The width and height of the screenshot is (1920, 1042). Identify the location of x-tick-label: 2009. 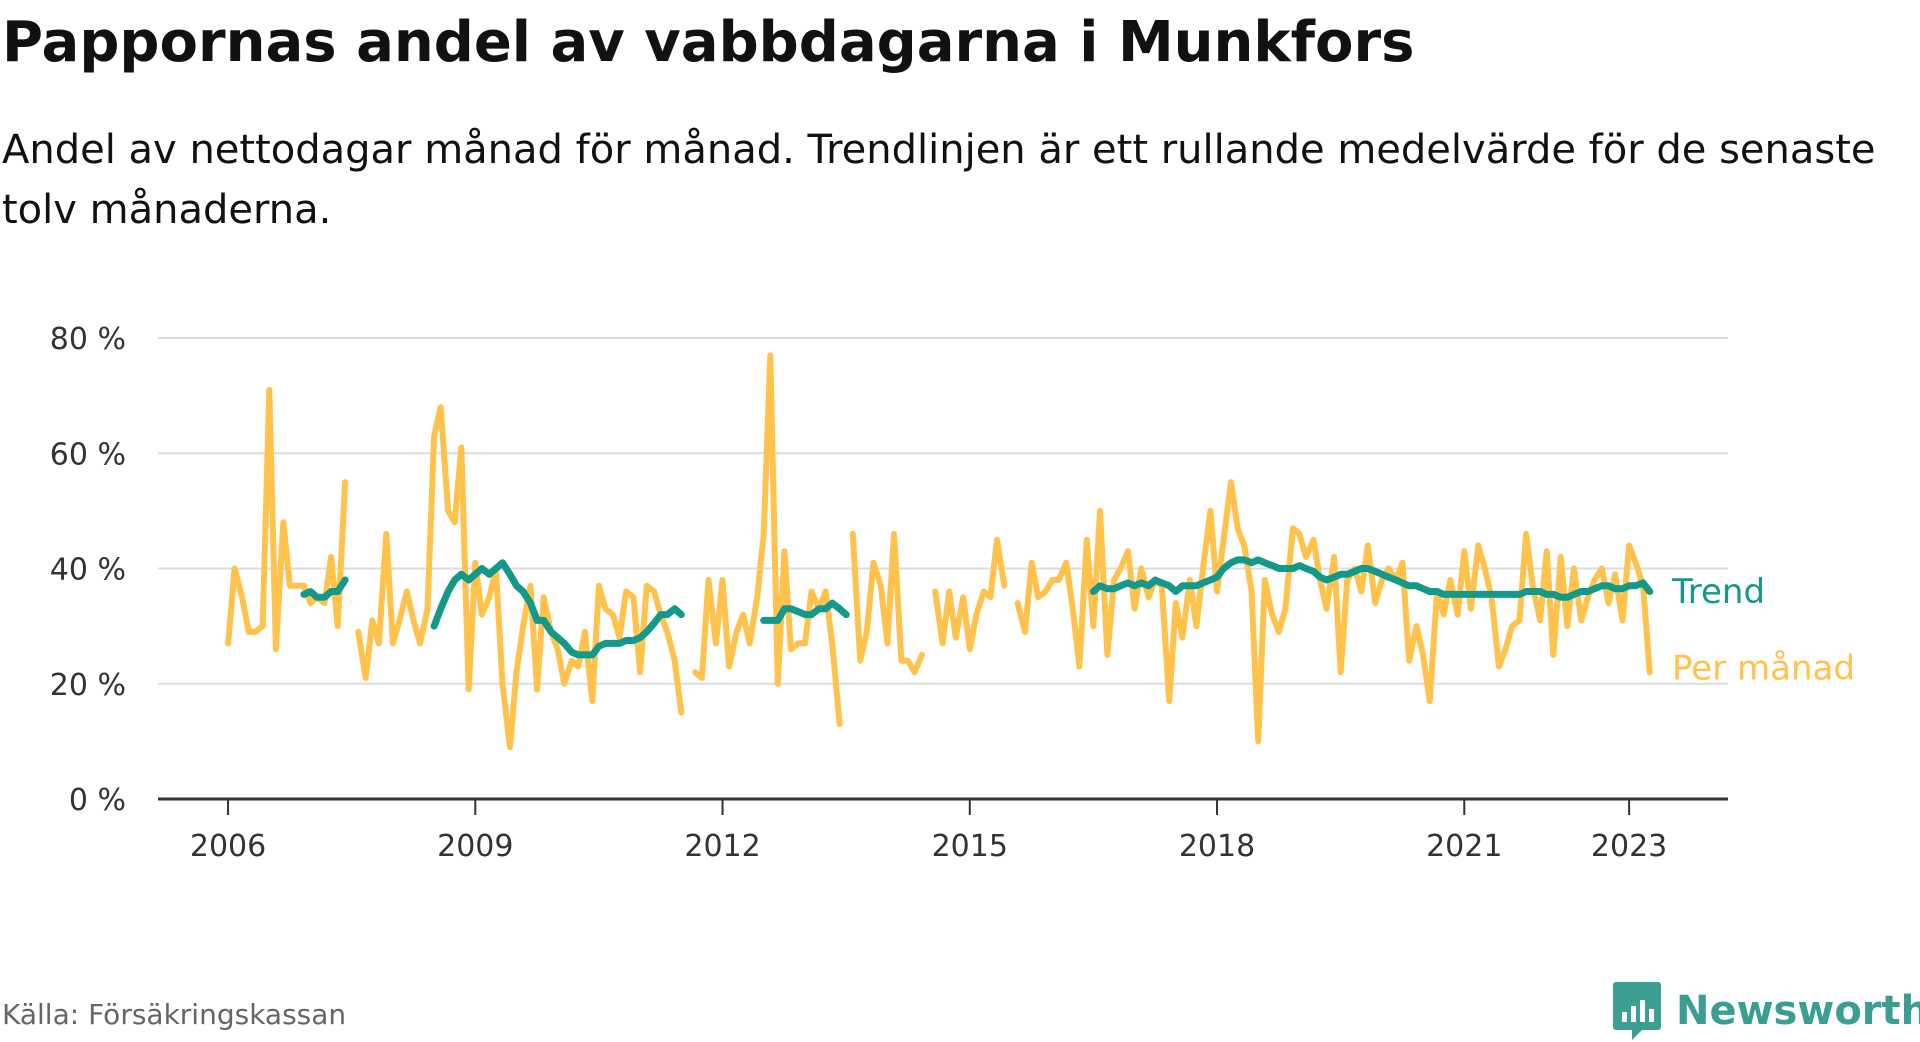
(475, 846).